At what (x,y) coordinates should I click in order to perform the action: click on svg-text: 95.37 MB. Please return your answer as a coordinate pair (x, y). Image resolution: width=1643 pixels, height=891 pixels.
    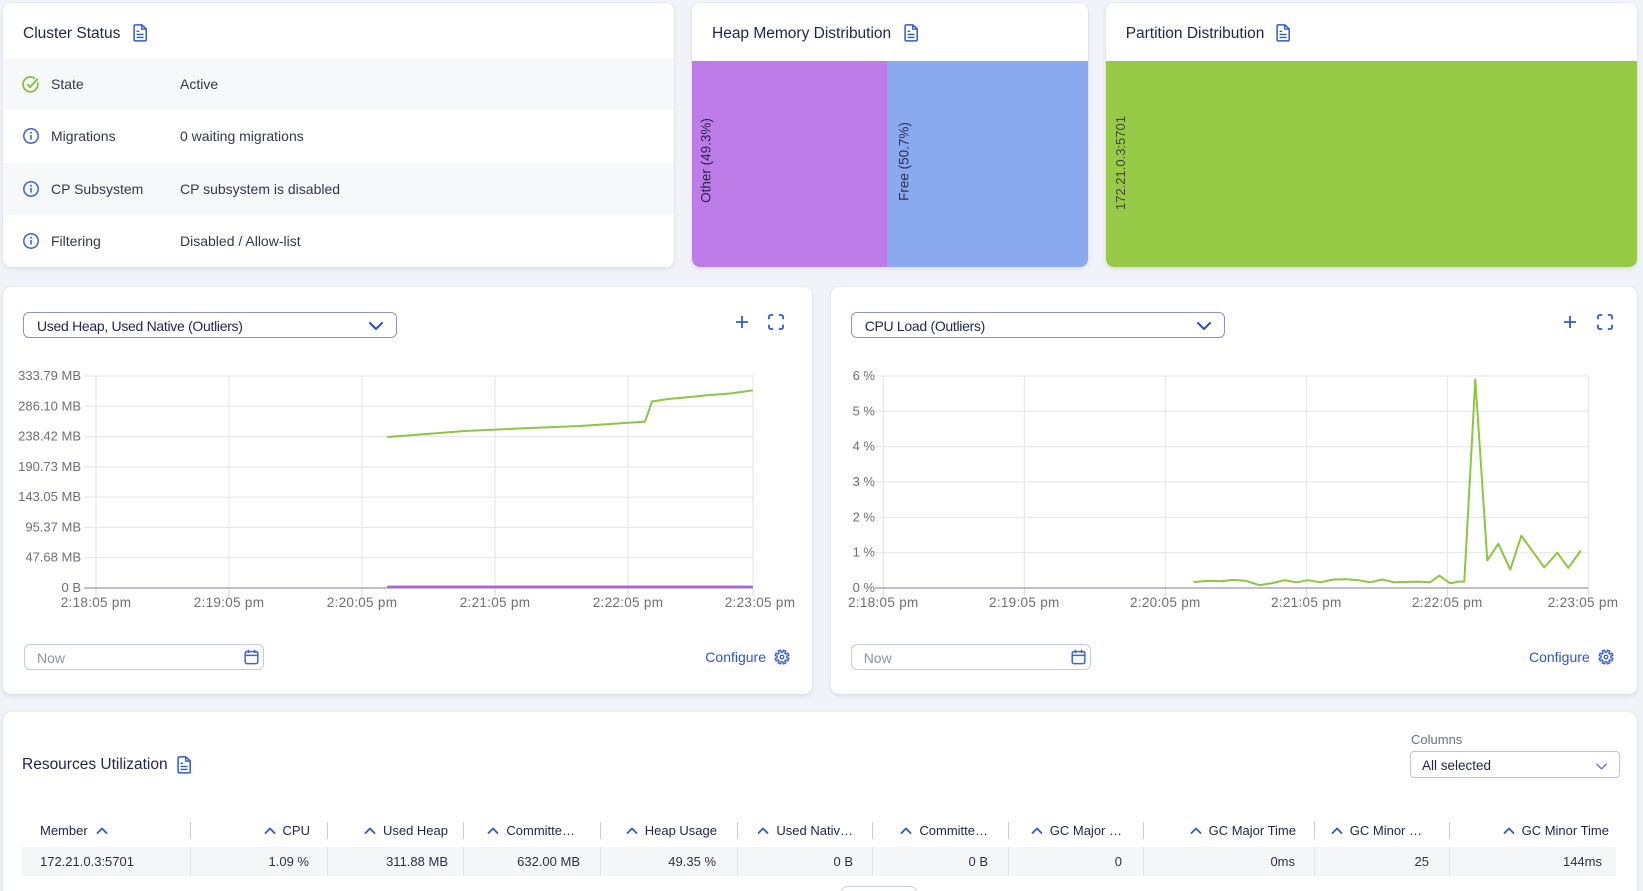
    Looking at the image, I should click on (53, 526).